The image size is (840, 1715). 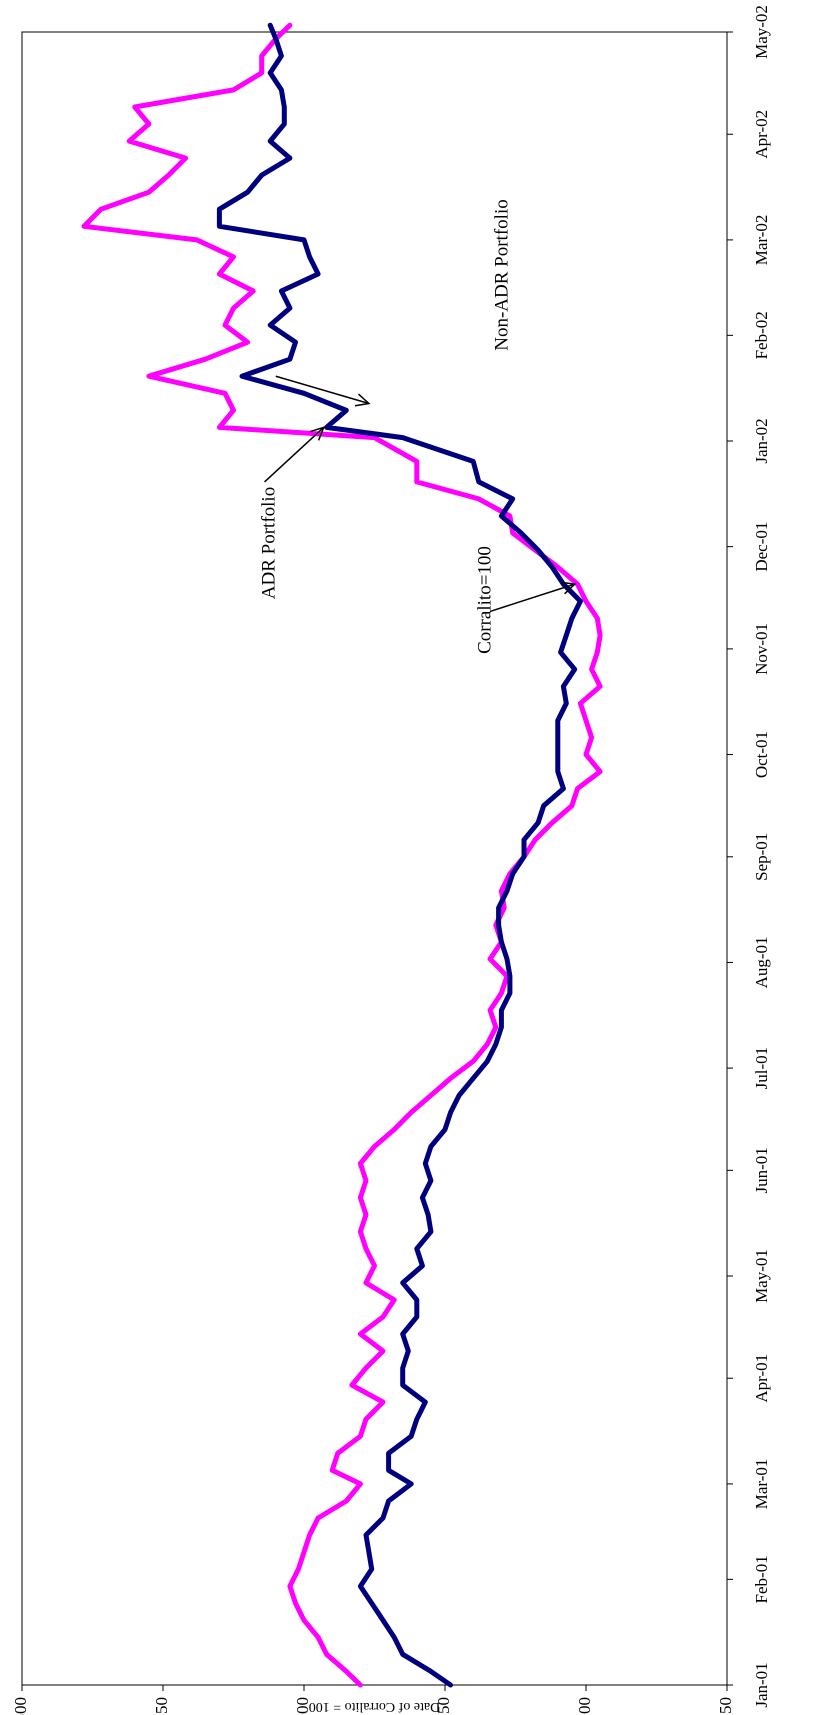 What do you see at coordinates (761, 32) in the screenshot?
I see `x-tick-label: May-02` at bounding box center [761, 32].